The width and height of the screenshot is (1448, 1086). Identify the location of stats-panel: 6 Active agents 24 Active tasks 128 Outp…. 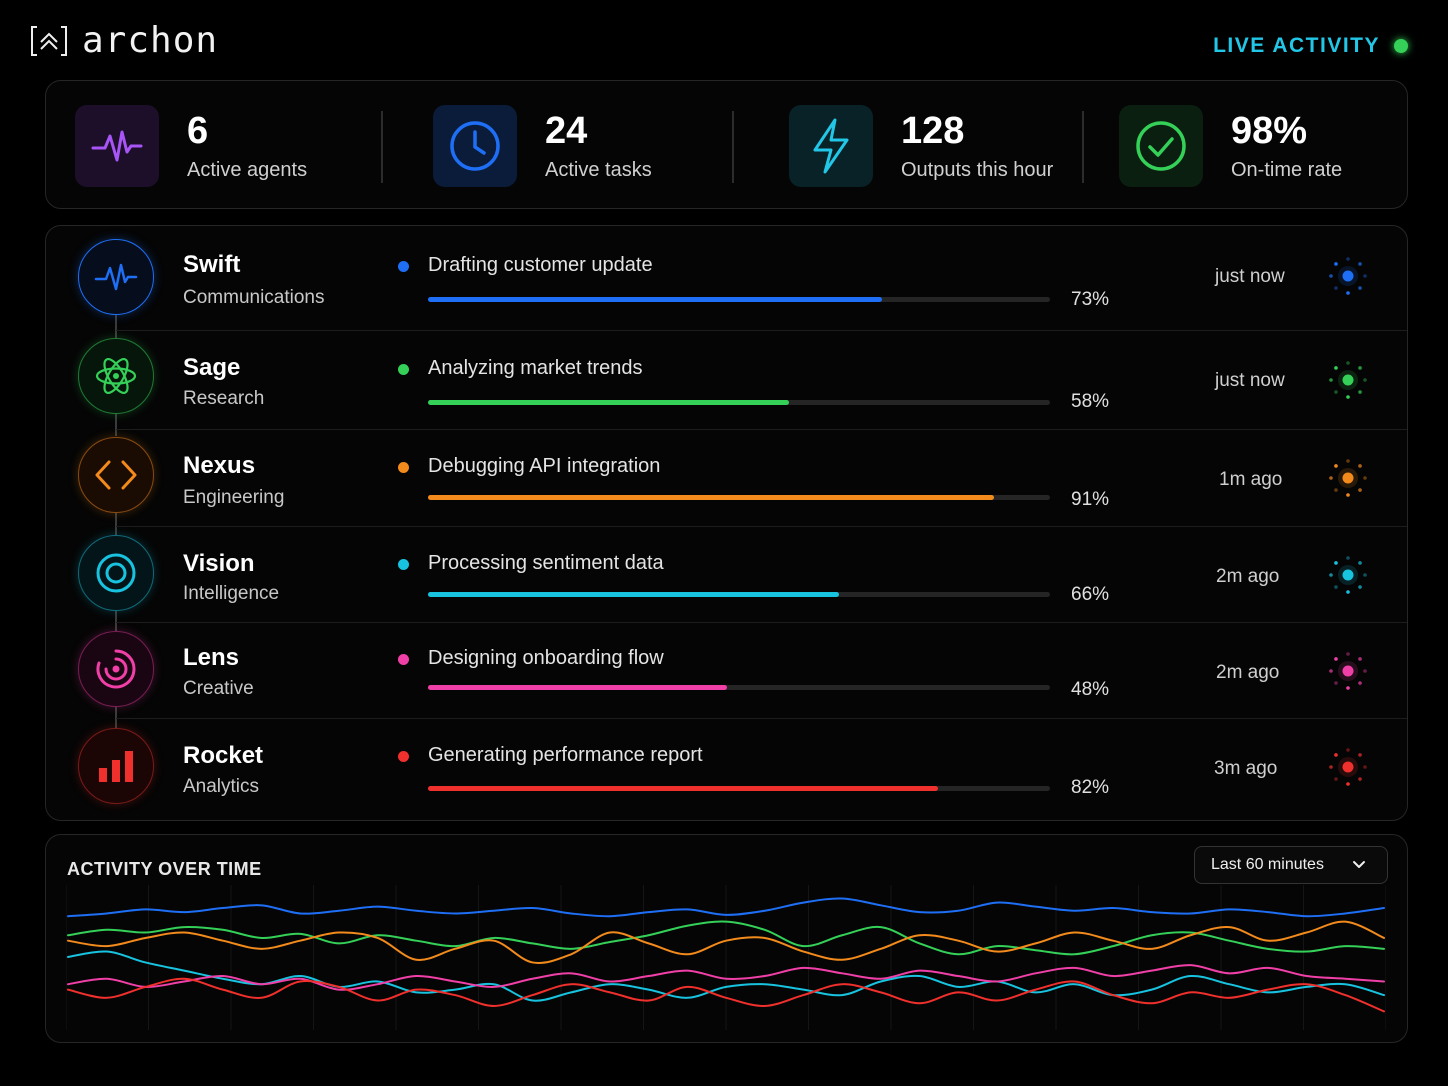
(726, 144).